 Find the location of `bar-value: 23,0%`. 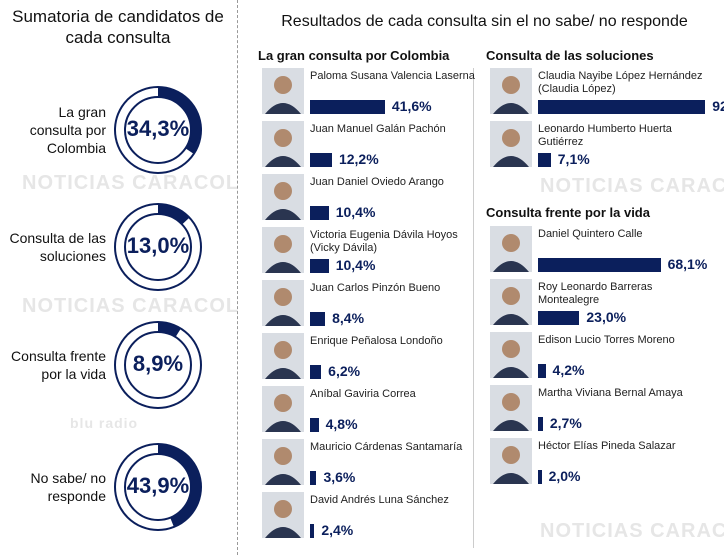

bar-value: 23,0% is located at coordinates (606, 317).